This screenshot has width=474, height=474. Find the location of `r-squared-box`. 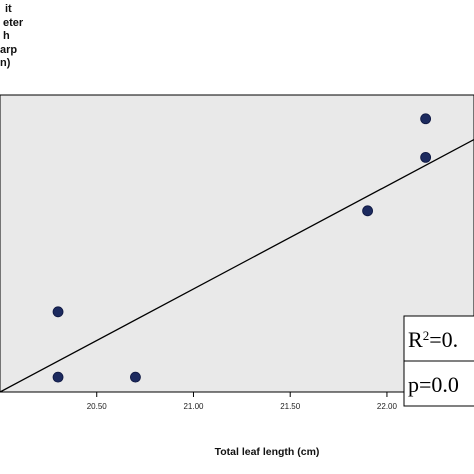

r-squared-box is located at coordinates (438, 338).